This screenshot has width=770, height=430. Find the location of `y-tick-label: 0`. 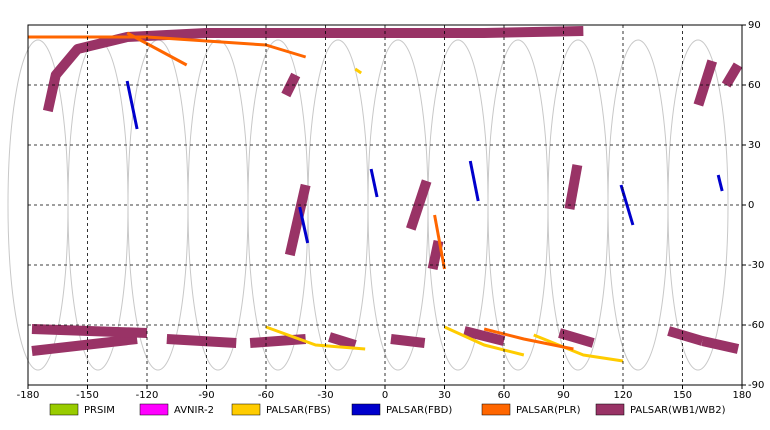

y-tick-label: 0 is located at coordinates (751, 205).